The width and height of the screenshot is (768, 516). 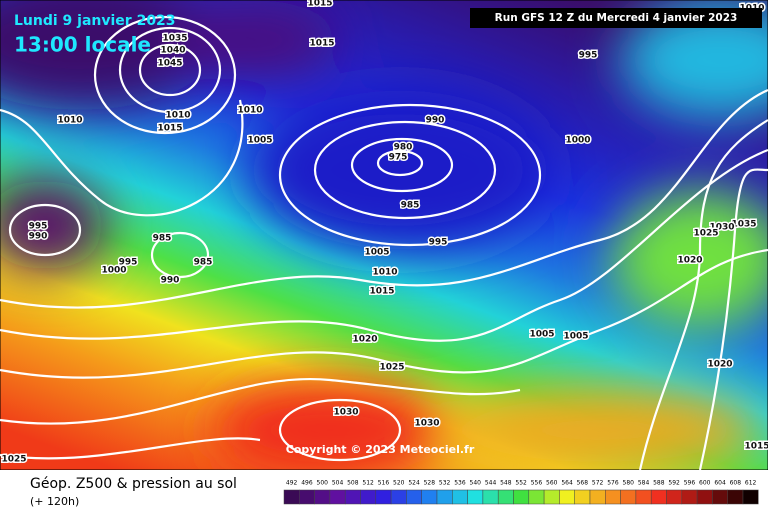 I want to click on colorbar-label: 592, so click(x=674, y=483).